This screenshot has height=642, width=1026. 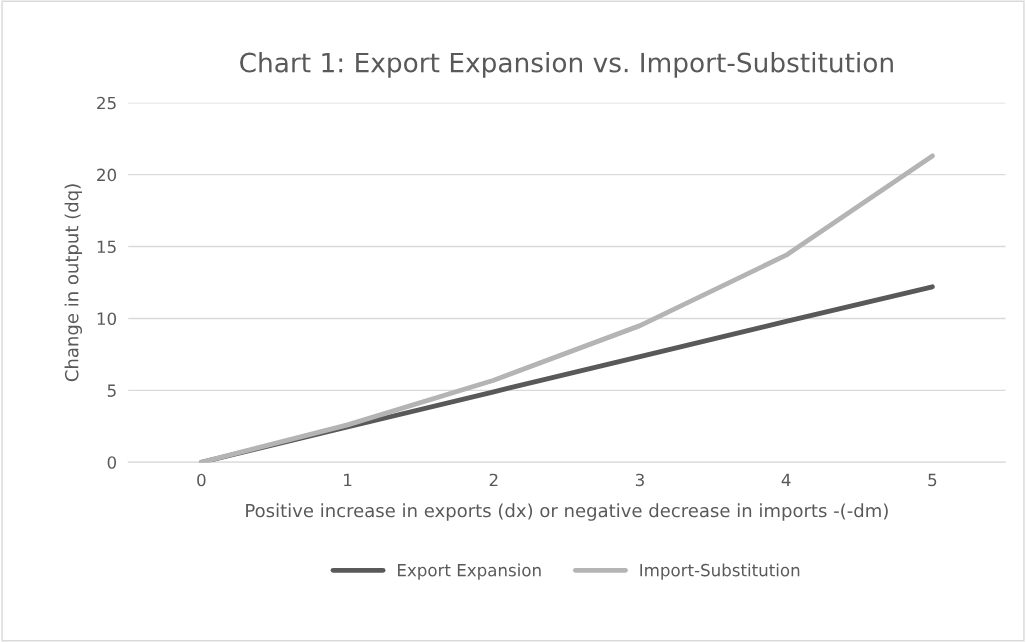 I want to click on x-tick-label: 5, so click(x=932, y=480).